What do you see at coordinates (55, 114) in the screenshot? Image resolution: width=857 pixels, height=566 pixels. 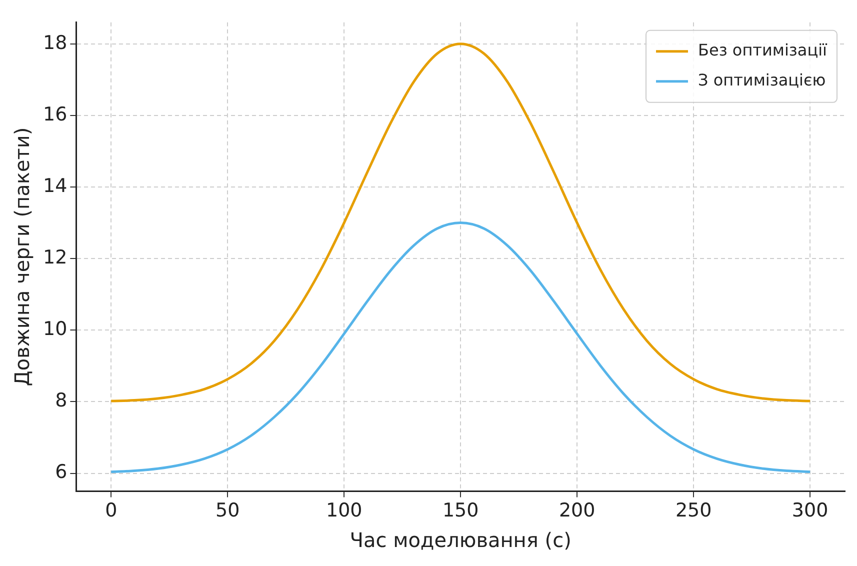 I see `y-tick-label: 16` at bounding box center [55, 114].